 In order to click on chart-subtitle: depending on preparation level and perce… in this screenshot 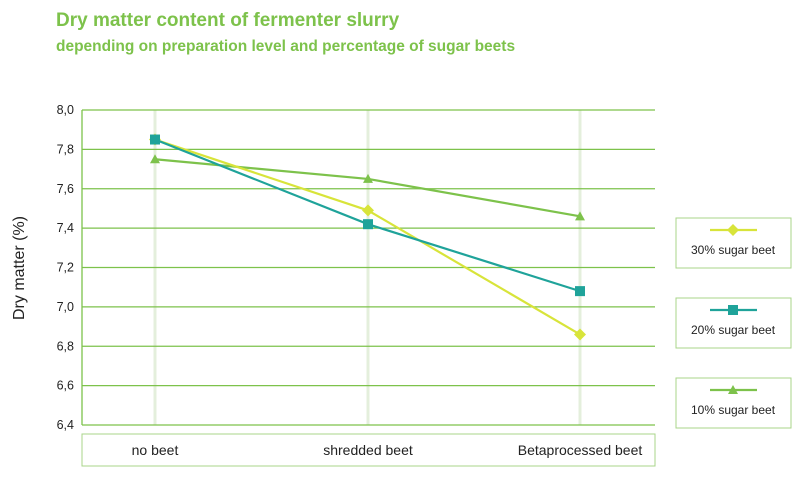, I will do `click(286, 46)`.